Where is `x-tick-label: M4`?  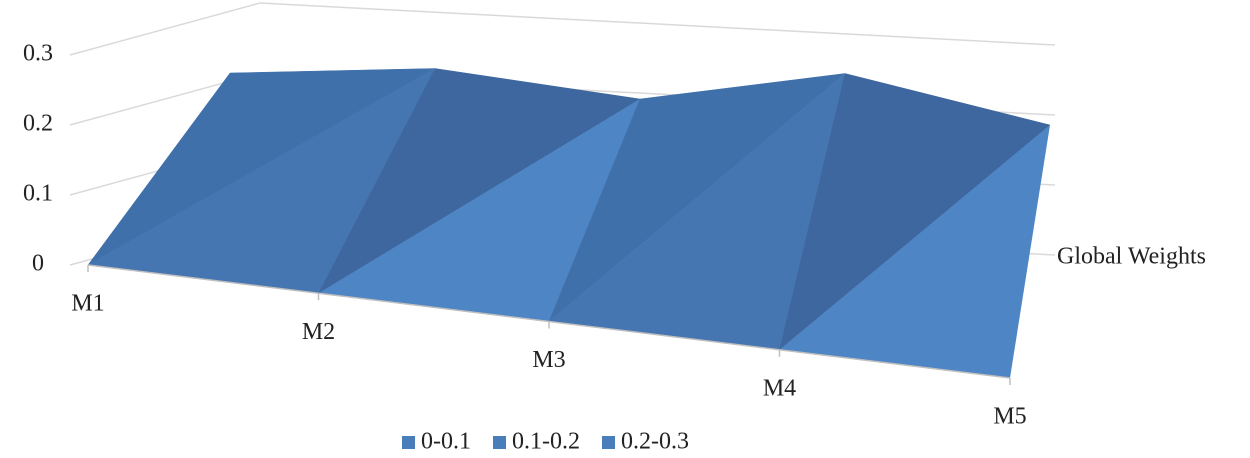
x-tick-label: M4 is located at coordinates (779, 388).